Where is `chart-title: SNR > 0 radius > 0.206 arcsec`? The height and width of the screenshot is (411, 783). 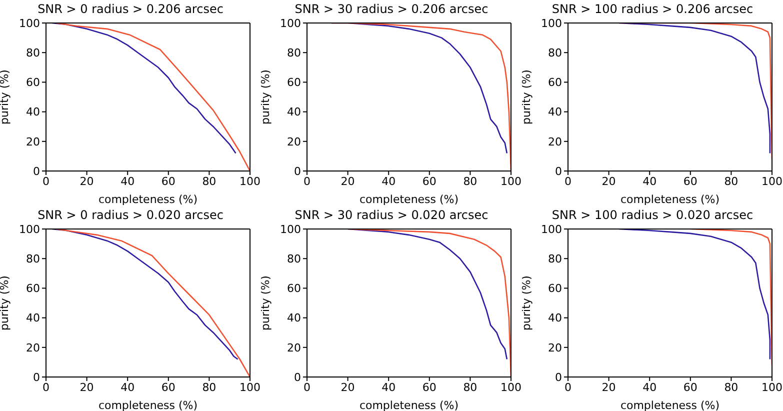
chart-title: SNR > 0 radius > 0.206 arcsec is located at coordinates (130, 9).